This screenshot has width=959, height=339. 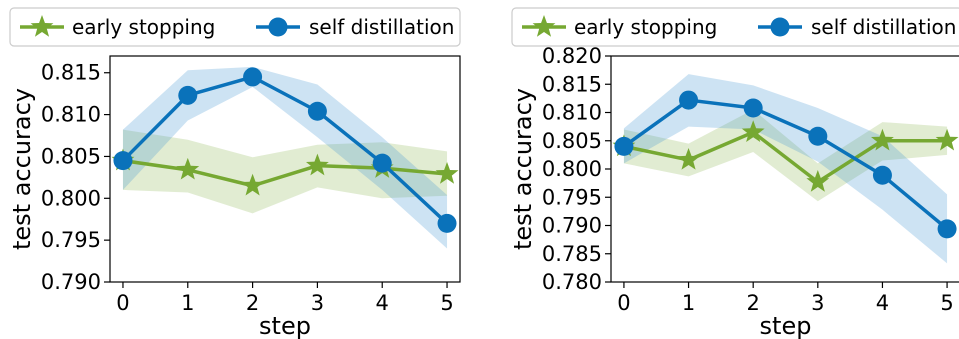 I want to click on y-tick-label: 0.780, so click(x=572, y=282).